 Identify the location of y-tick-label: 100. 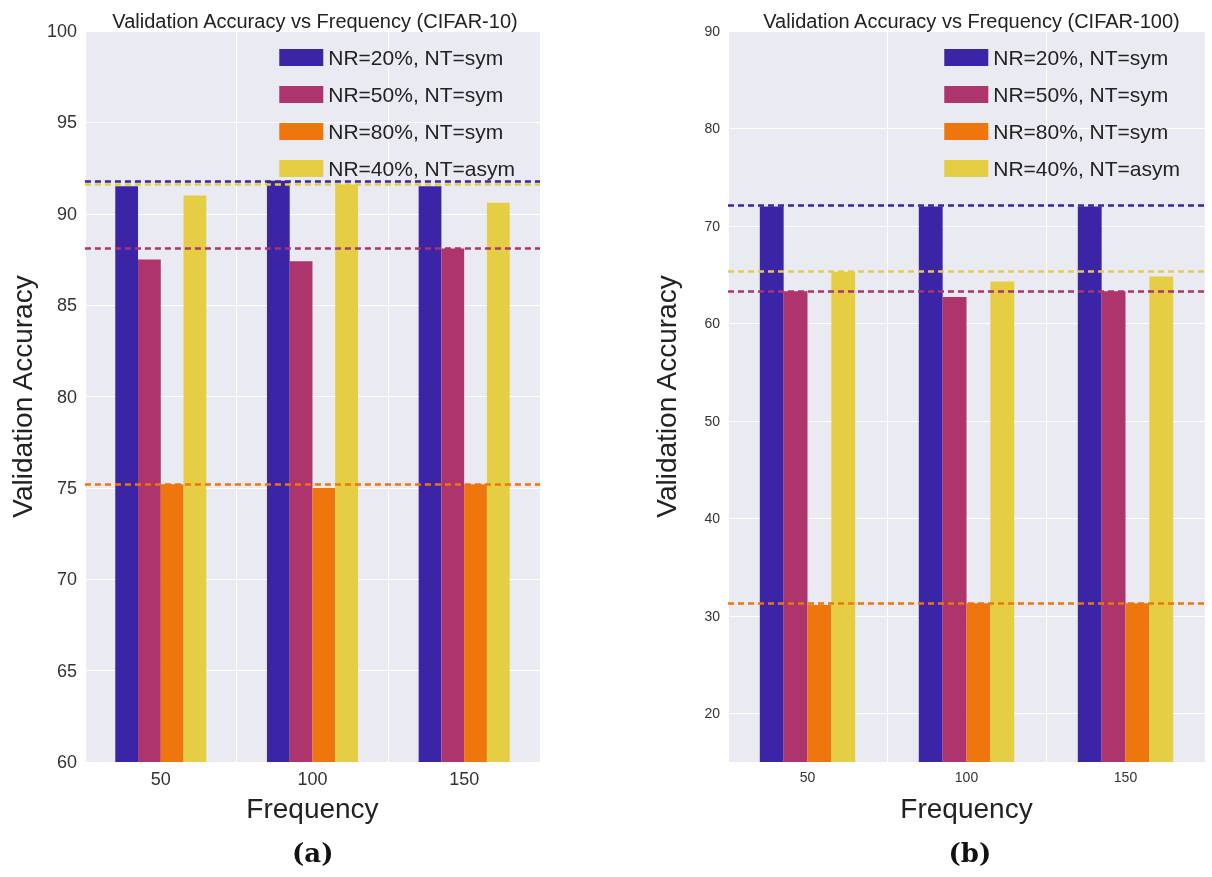
(61, 31).